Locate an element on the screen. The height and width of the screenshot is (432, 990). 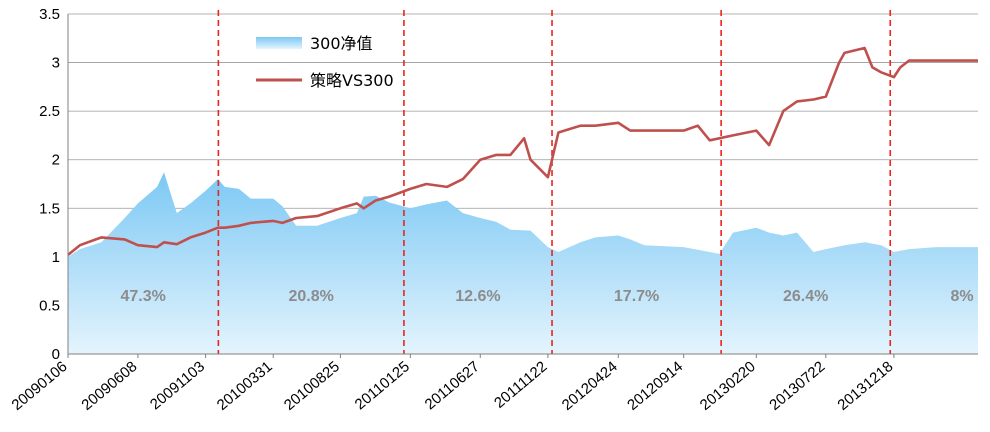
period-return-label: 17.7% is located at coordinates (636, 296).